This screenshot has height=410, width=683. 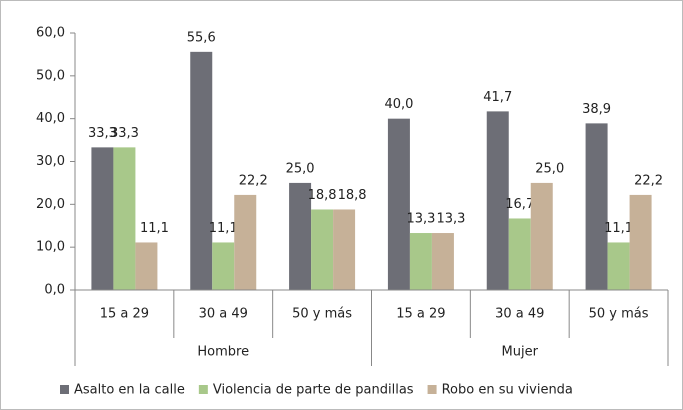 I want to click on value-label: 16,7, so click(x=519, y=204).